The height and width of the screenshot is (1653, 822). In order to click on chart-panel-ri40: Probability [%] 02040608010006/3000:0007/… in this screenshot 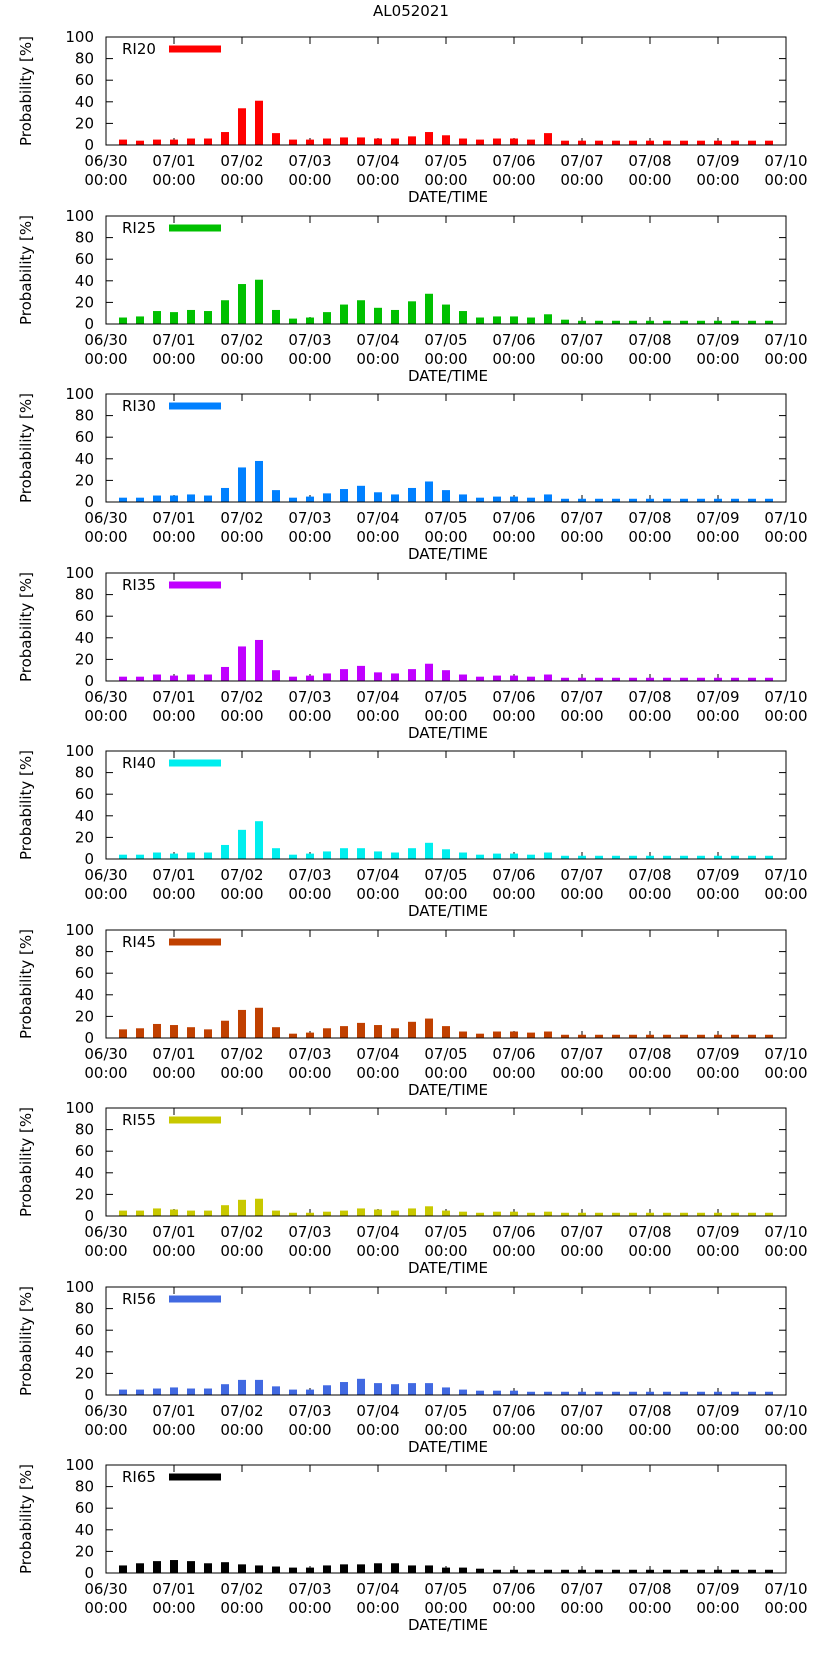, I will do `click(412, 831)`.